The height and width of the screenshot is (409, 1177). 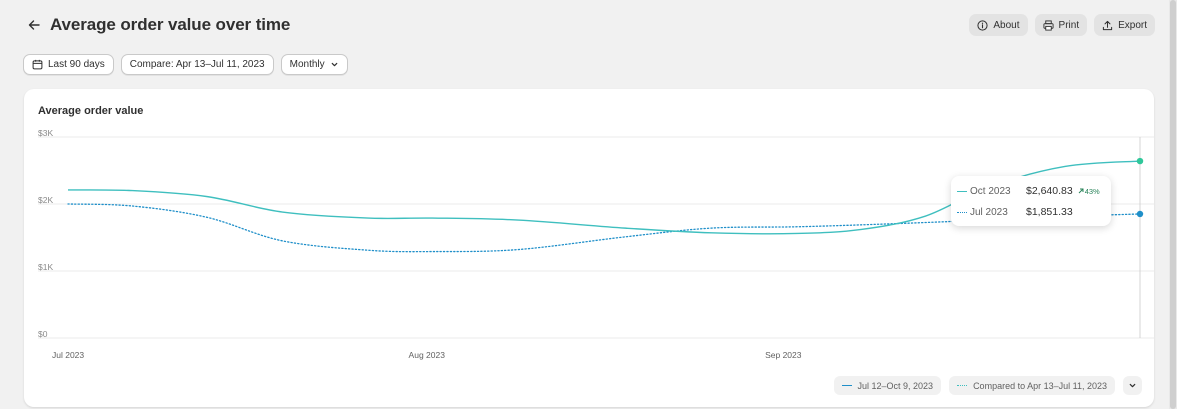 I want to click on arrow-up-right-icon, so click(x=1081, y=191).